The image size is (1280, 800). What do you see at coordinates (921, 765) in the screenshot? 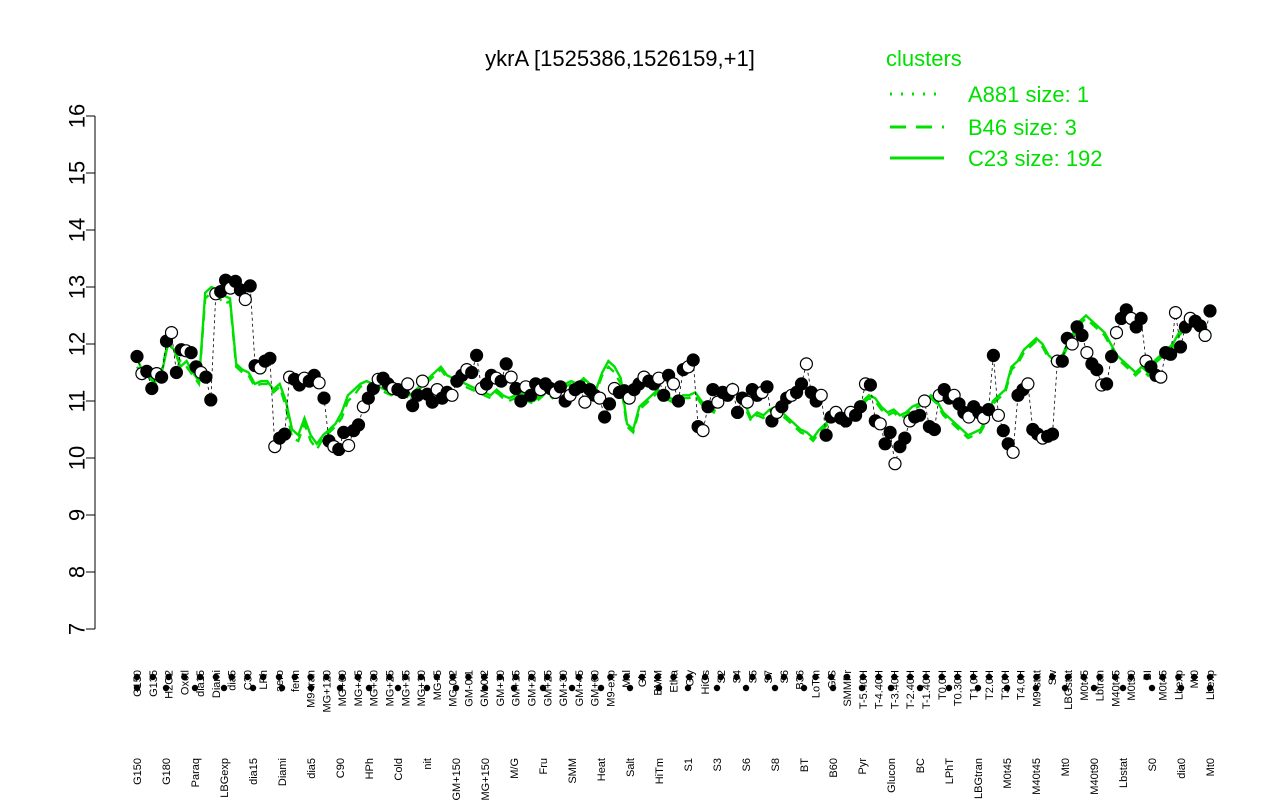
I see `x-tick-label: BC` at bounding box center [921, 765].